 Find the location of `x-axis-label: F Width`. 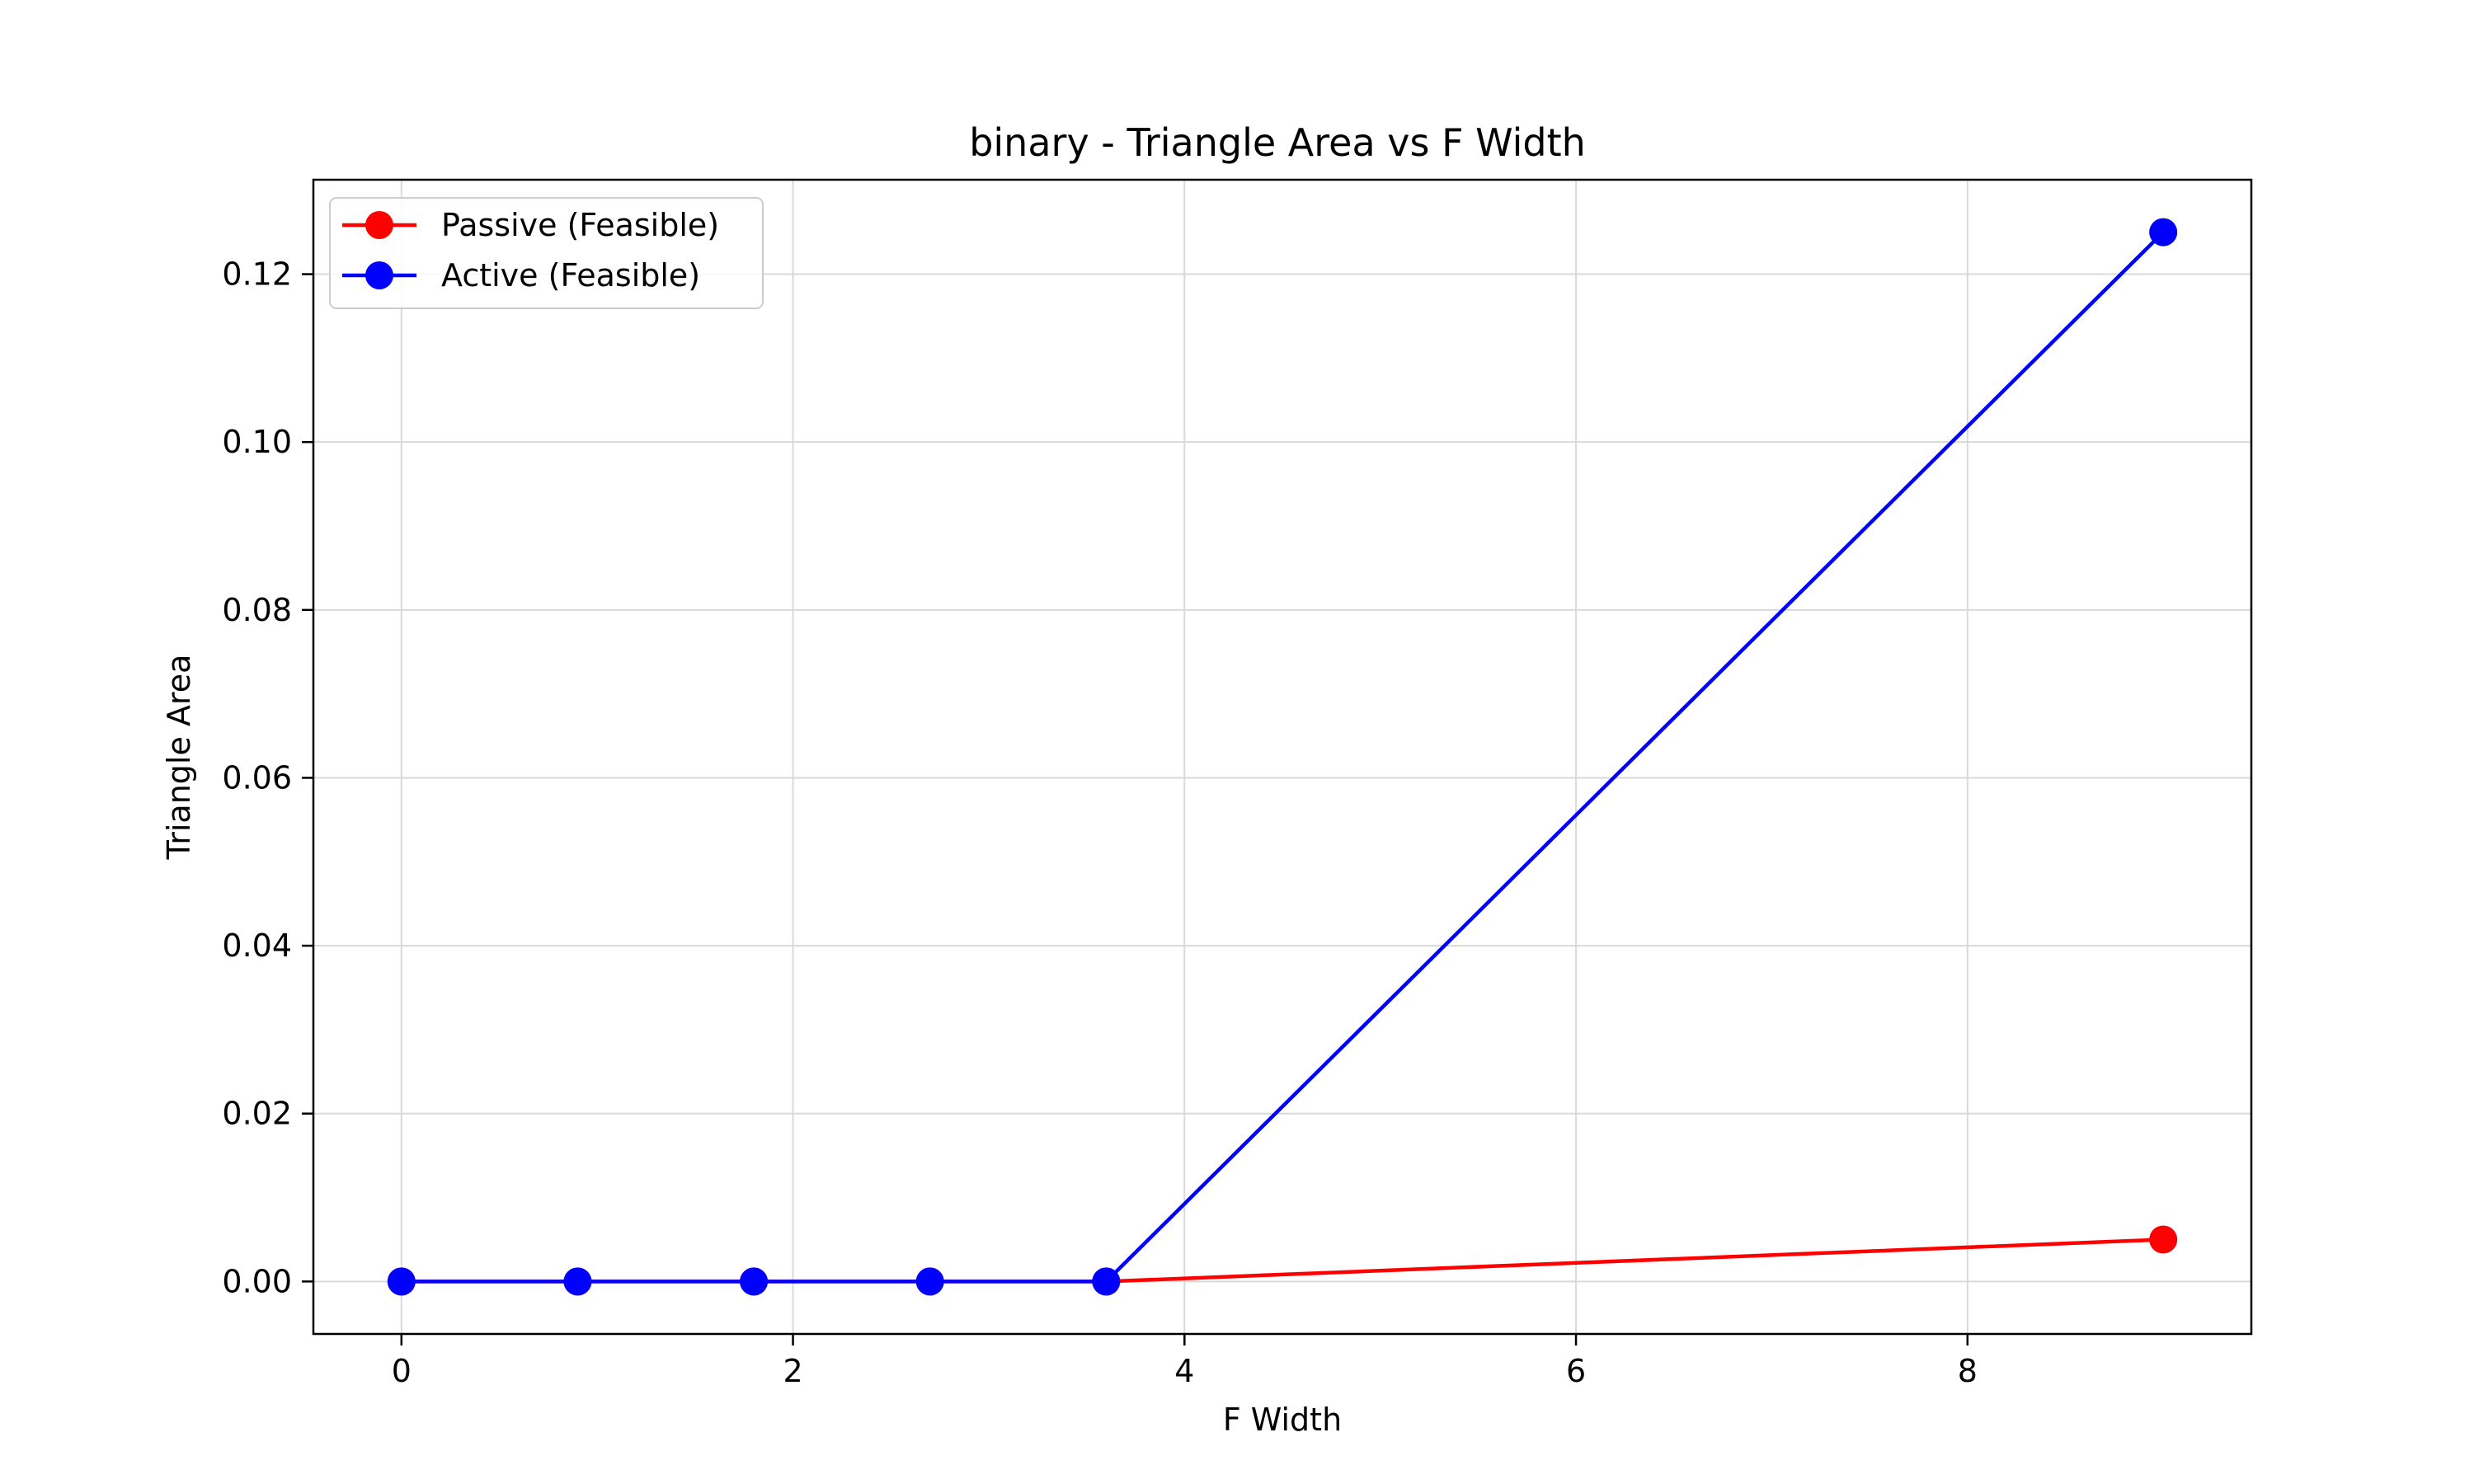

x-axis-label: F Width is located at coordinates (1282, 1420).